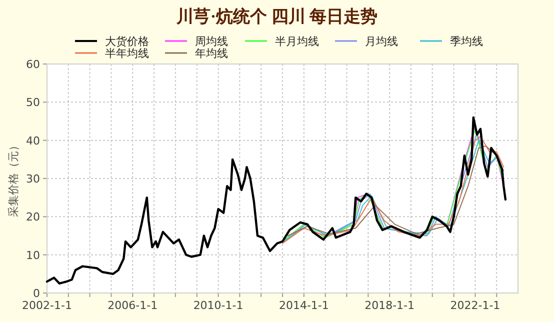 This screenshot has width=554, height=322. I want to click on x-tick-label: 2022-1-1, so click(475, 305).